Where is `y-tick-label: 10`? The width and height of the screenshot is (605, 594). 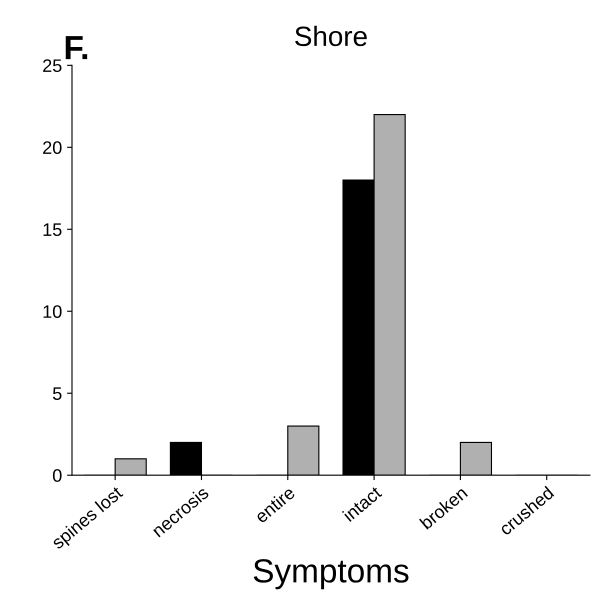 y-tick-label: 10 is located at coordinates (53, 311).